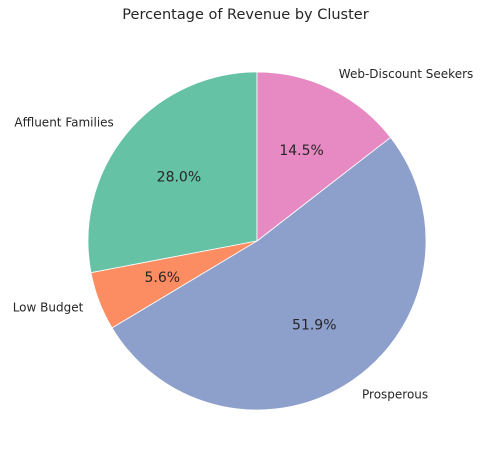 The width and height of the screenshot is (491, 463). What do you see at coordinates (163, 278) in the screenshot?
I see `pct-label-low-budget: 5.6%` at bounding box center [163, 278].